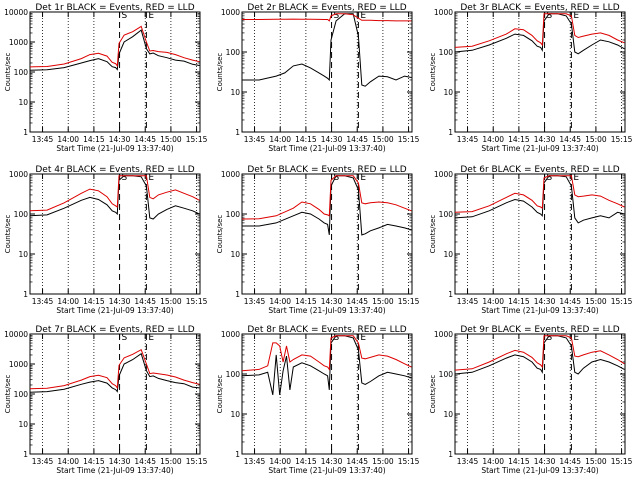 The height and width of the screenshot is (484, 640). I want to click on panel-title: Det 7r BLACK = Events, RED = LLD, so click(114, 330).